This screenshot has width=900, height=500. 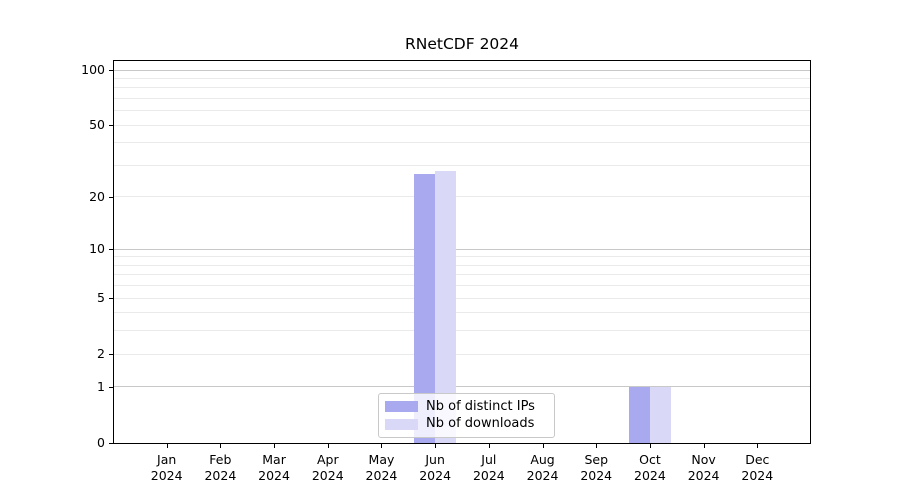 I want to click on x-label-month: Jan, so click(x=167, y=459).